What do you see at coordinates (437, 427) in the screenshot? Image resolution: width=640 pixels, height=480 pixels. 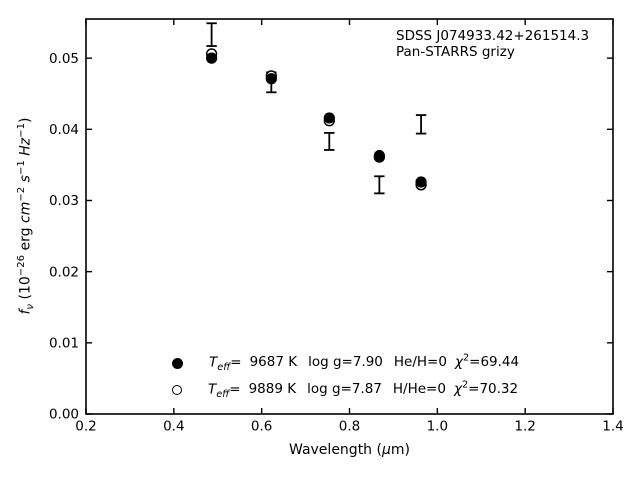 I see `x-tick-label: 1.0` at bounding box center [437, 427].